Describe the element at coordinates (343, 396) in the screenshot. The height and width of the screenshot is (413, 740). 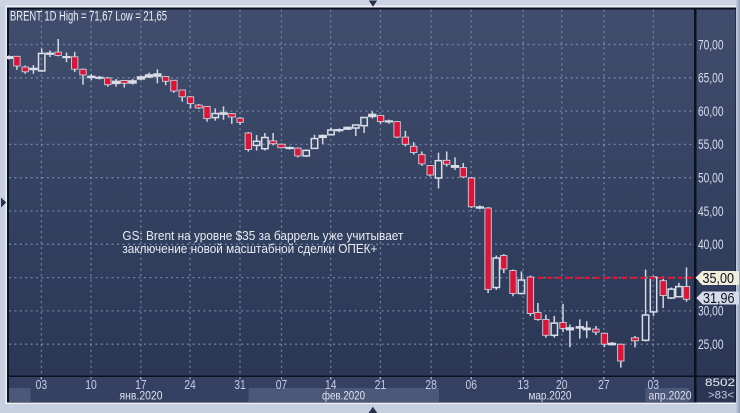
I see `svg-text: фев.2020` at that location.